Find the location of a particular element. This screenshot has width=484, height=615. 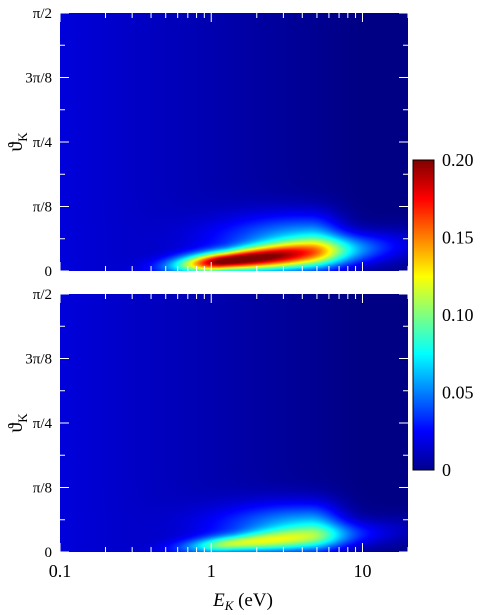

bottom-panel-y-tick-labels: 0 π/8 π/4 3π/8 π/2 is located at coordinates (38, 424).